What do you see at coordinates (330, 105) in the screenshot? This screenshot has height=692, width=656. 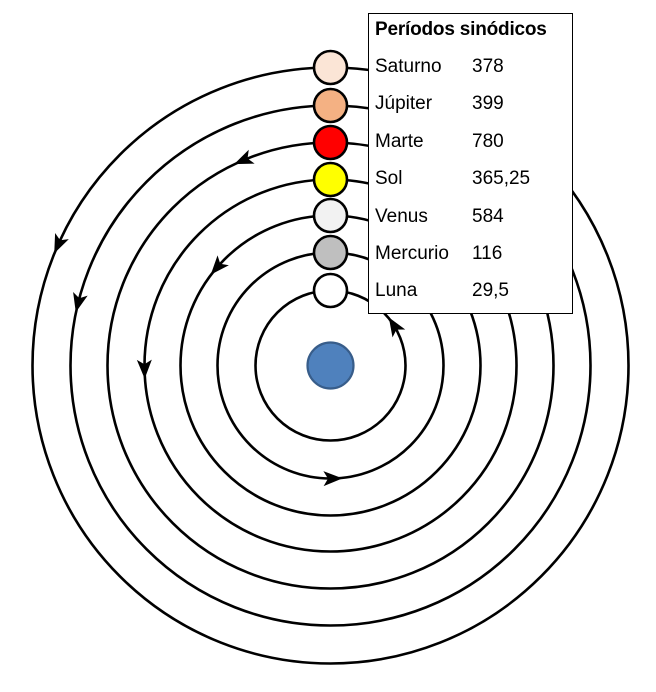 I see `planet-jupiter` at bounding box center [330, 105].